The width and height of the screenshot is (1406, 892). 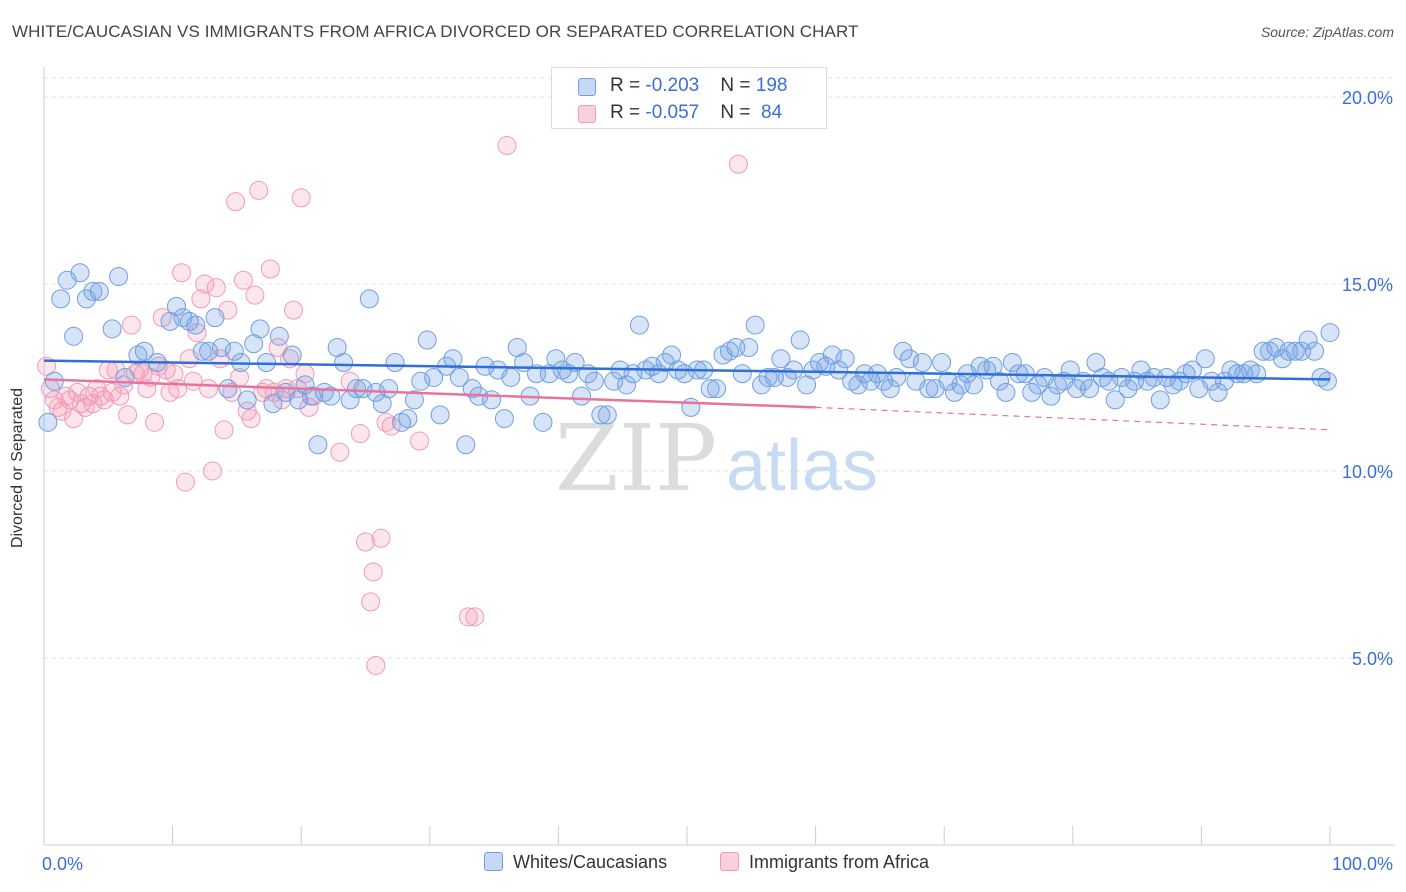 What do you see at coordinates (1367, 285) in the screenshot?
I see `y-tick-label: 15.0%` at bounding box center [1367, 285].